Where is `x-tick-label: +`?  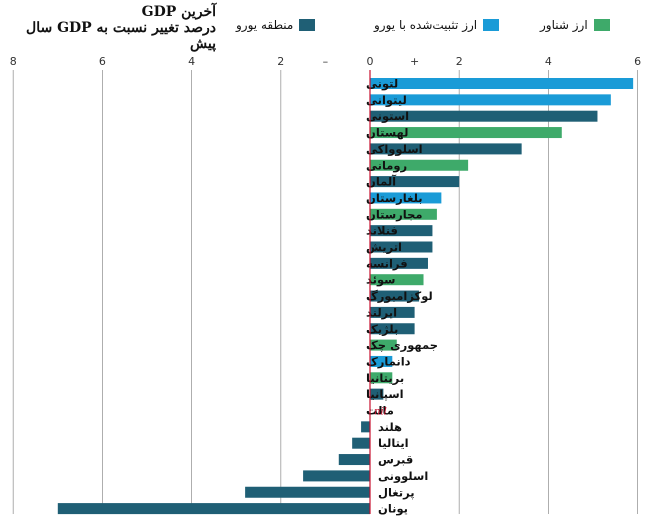
x-tick-label: + is located at coordinates (414, 61).